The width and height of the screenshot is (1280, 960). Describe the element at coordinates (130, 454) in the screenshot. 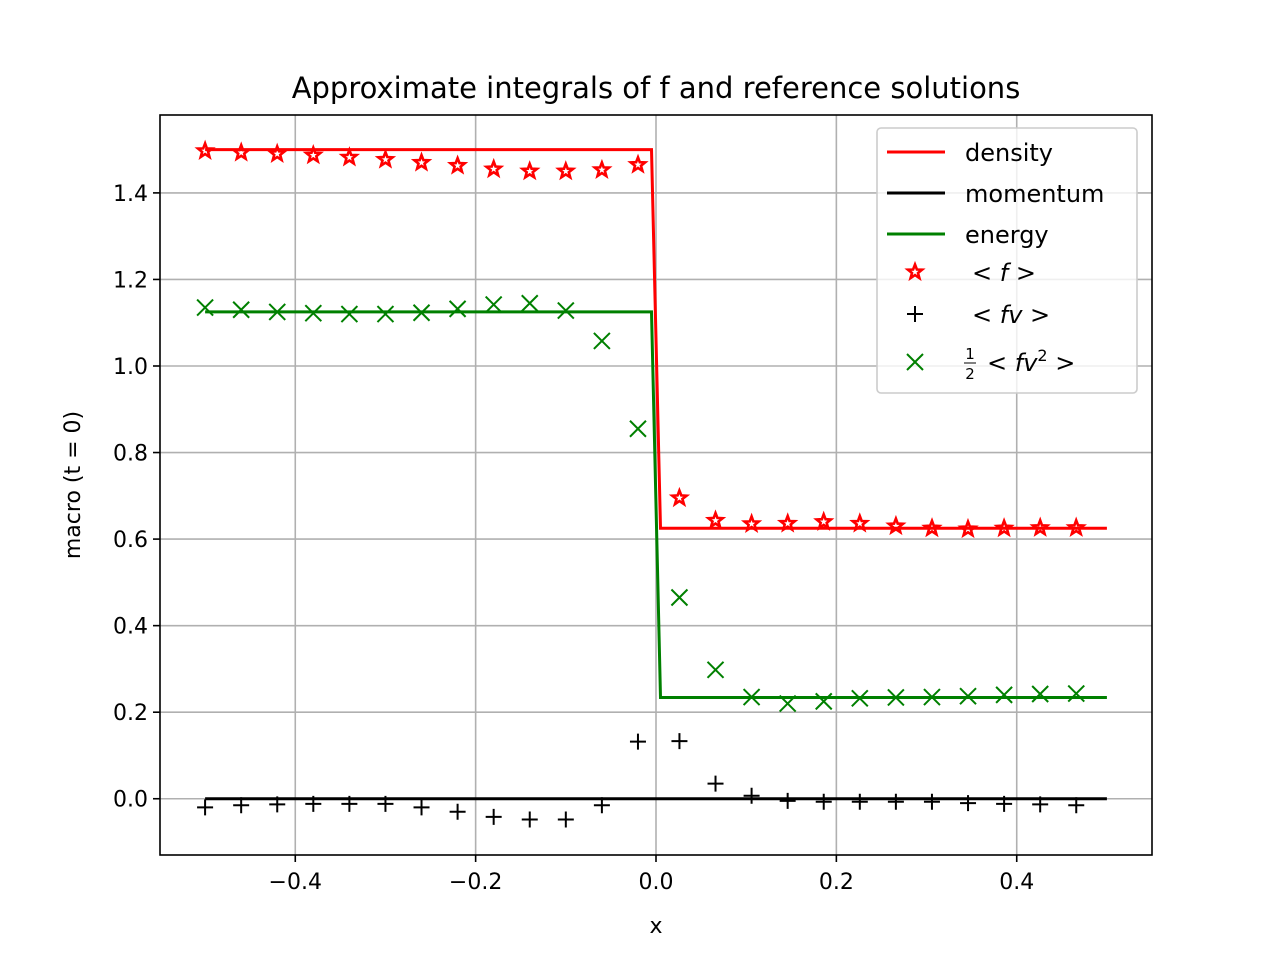

I see `y-tick-label: 0.8` at that location.